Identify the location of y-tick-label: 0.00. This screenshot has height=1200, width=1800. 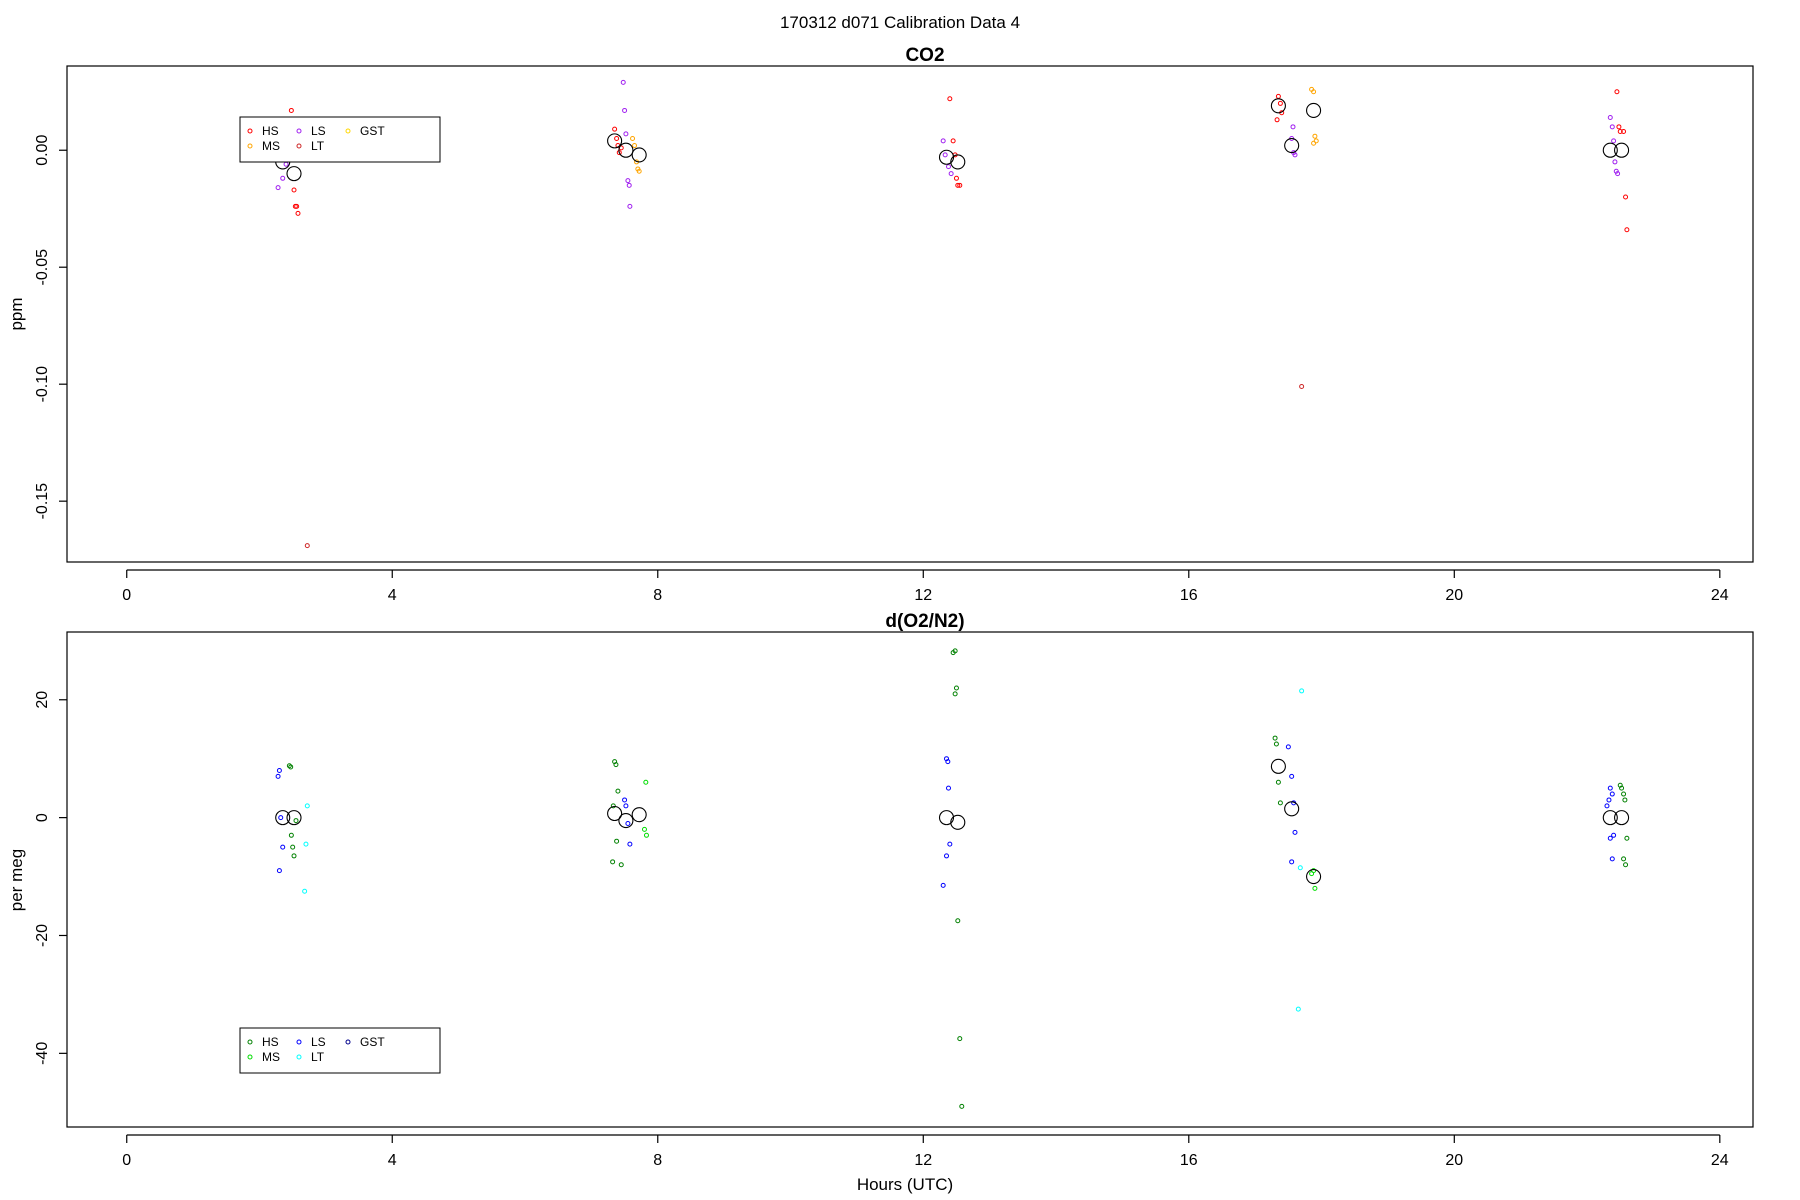
(42, 150).